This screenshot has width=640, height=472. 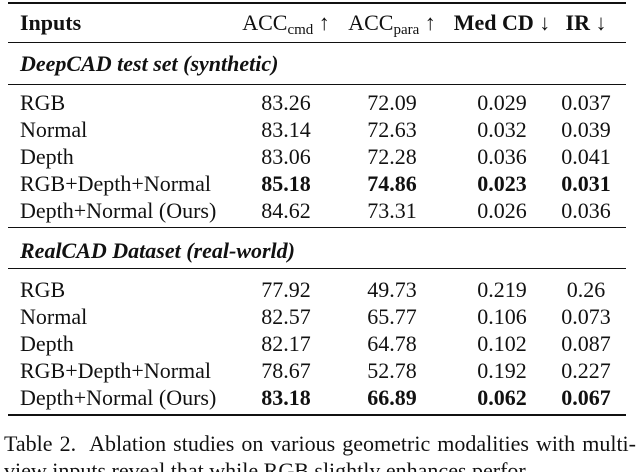 What do you see at coordinates (157, 250) in the screenshot?
I see `section-title: RealCAD Dataset (real-world)` at bounding box center [157, 250].